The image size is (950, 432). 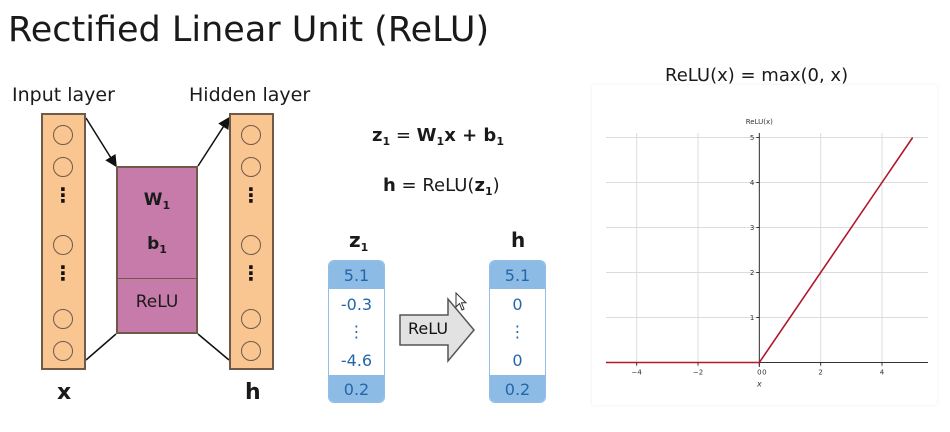 I want to click on arrow-input-bottom, so click(x=101, y=347).